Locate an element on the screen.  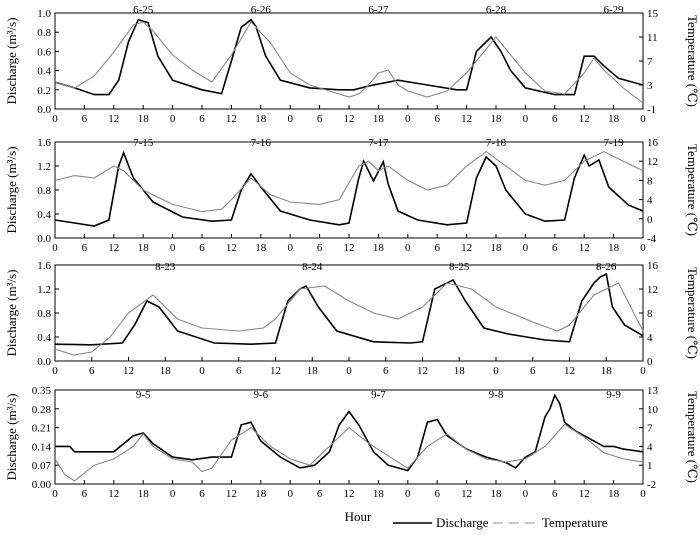
day-label: 7-15 is located at coordinates (143, 143).